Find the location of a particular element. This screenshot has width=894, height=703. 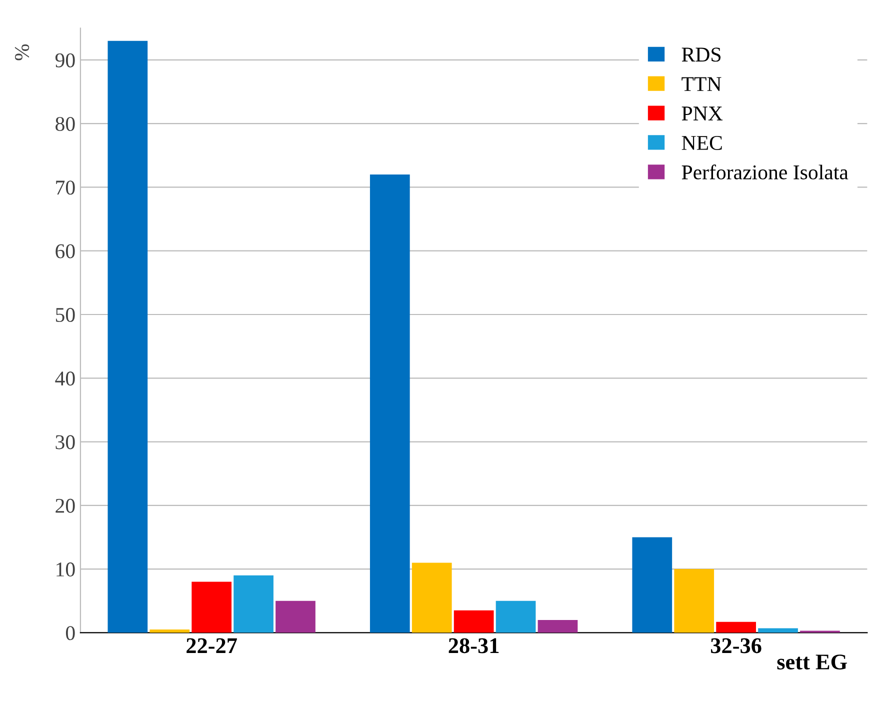

y-tick-label: 70 is located at coordinates (65, 187).